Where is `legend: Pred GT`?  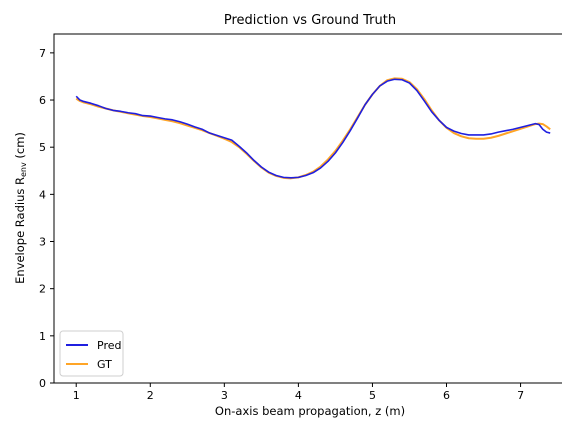
legend: Pred GT is located at coordinates (91, 353).